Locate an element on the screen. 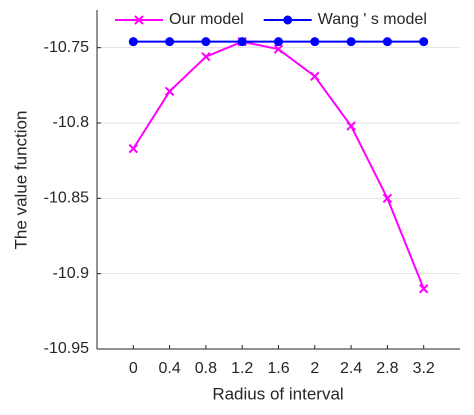  x-axis-label: Radius of interval is located at coordinates (277, 393).